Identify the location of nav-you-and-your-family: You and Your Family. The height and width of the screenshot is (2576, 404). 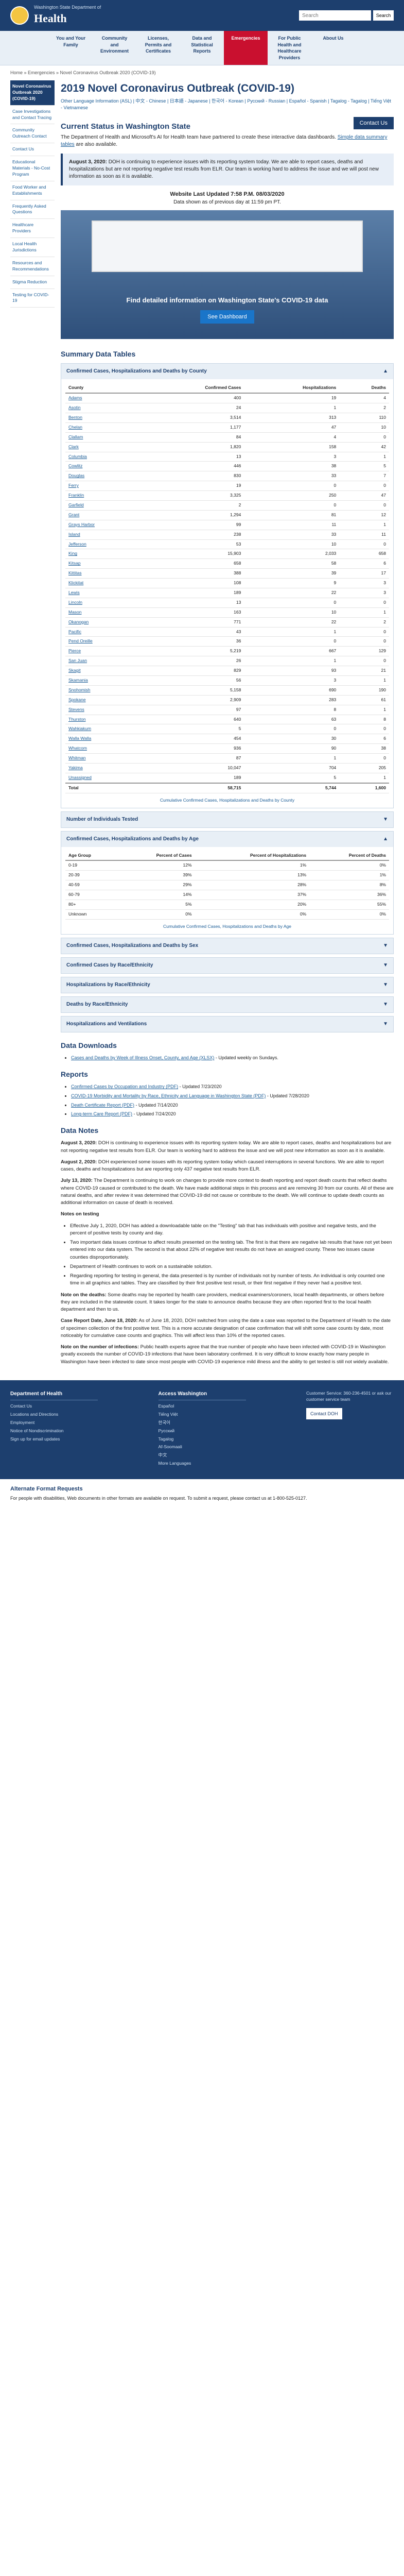
(70, 41).